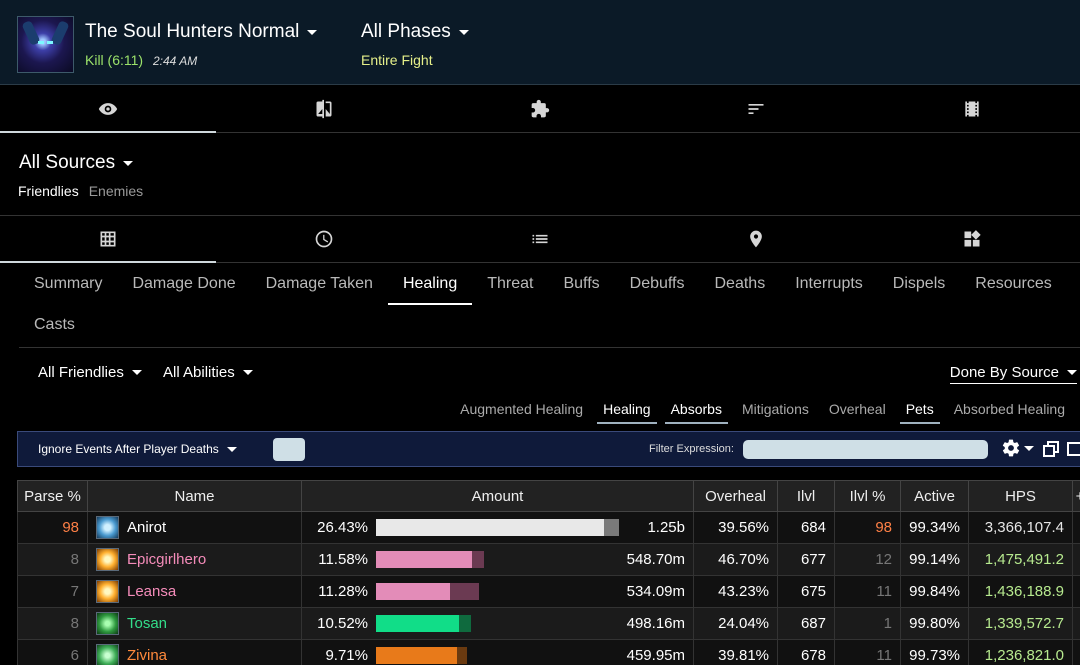 This screenshot has height=665, width=1080. I want to click on amount-cell: 10.52% 498.16m, so click(497, 623).